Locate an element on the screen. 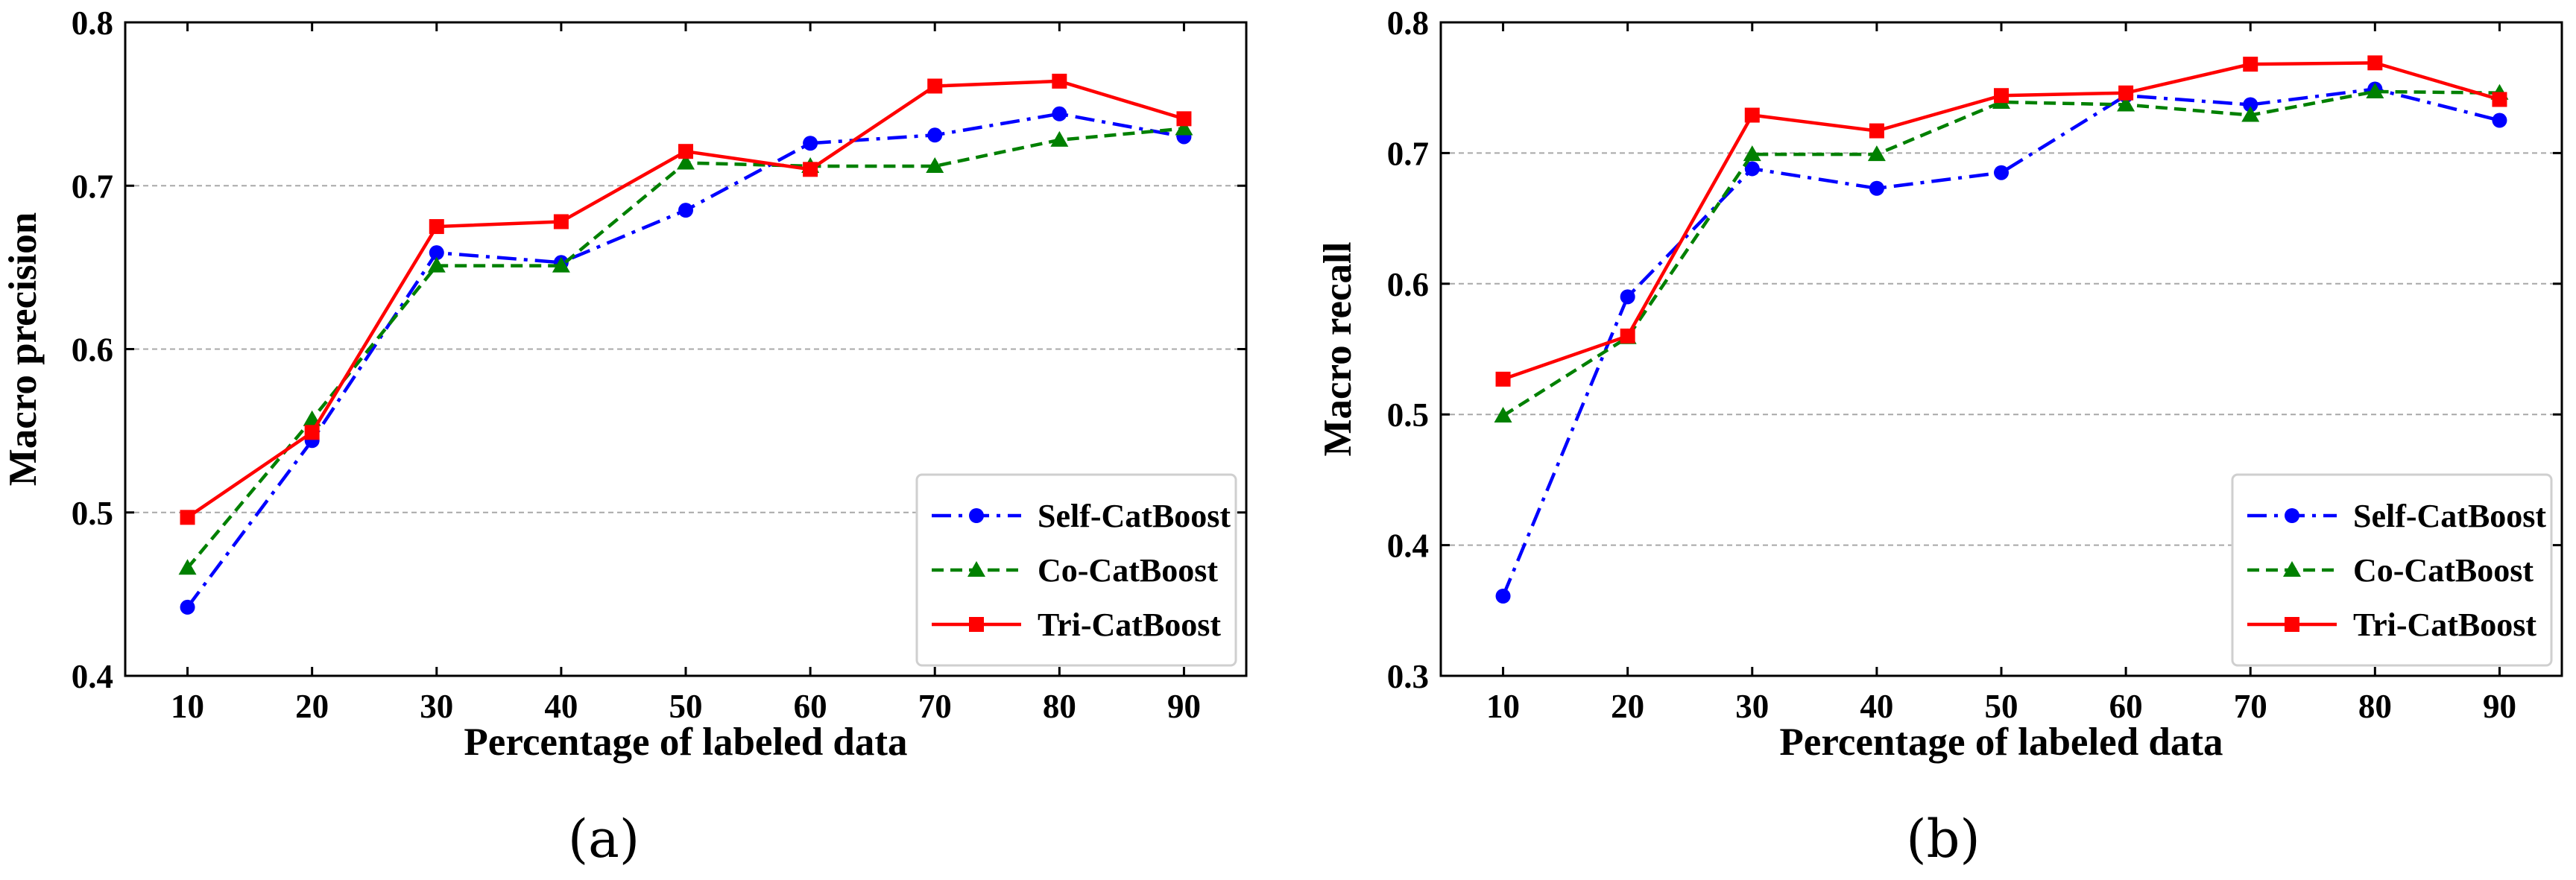 This screenshot has height=880, width=2576. series-tri-catboost is located at coordinates (2001, 221).